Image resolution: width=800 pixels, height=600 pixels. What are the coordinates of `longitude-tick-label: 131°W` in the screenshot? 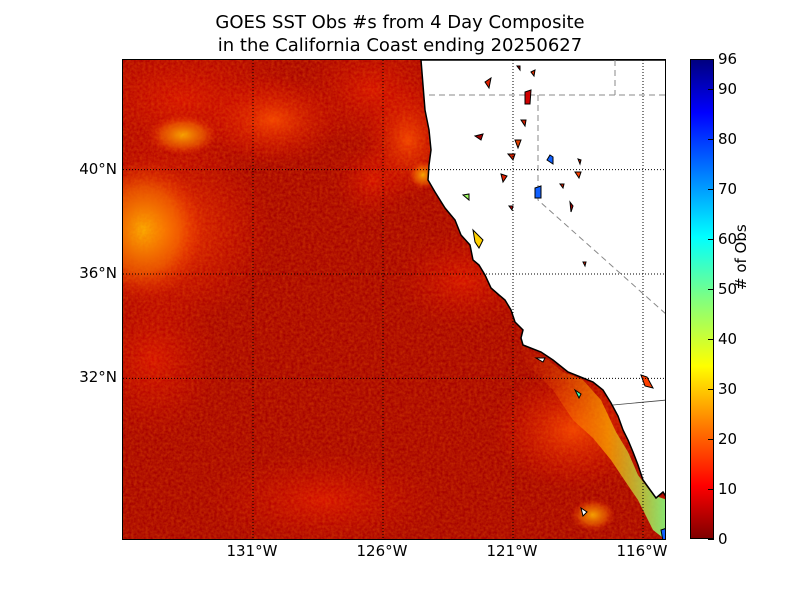 It's located at (252, 551).